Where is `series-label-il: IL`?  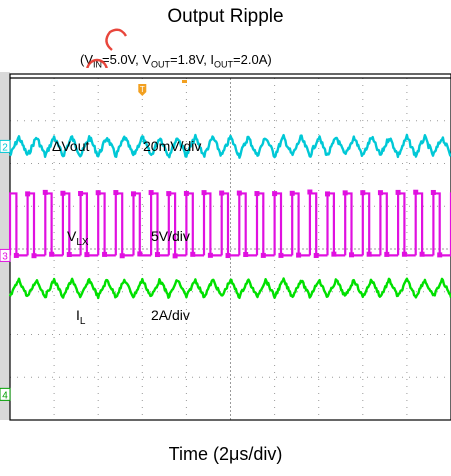 series-label-il: IL is located at coordinates (81, 317).